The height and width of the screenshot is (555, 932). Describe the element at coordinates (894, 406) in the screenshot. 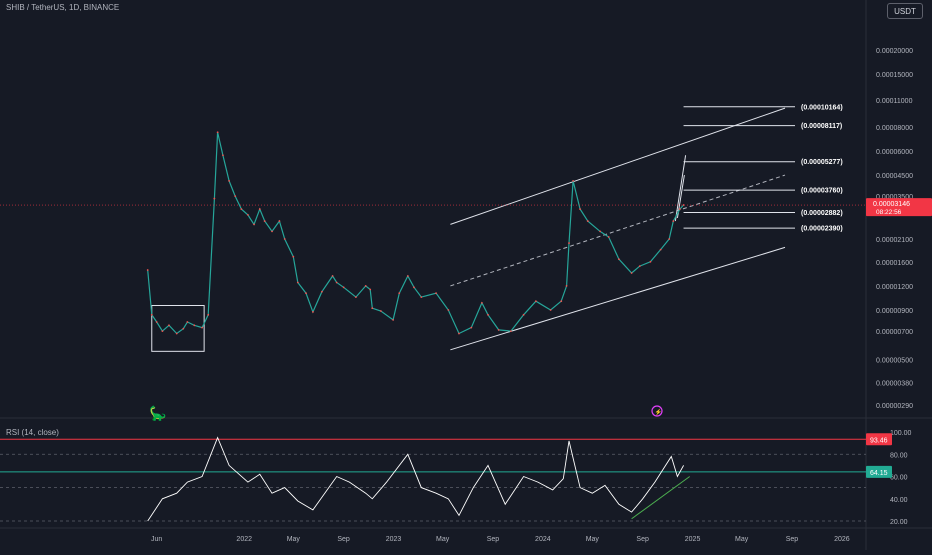

I see `price-tick-label: 0.00000290` at that location.